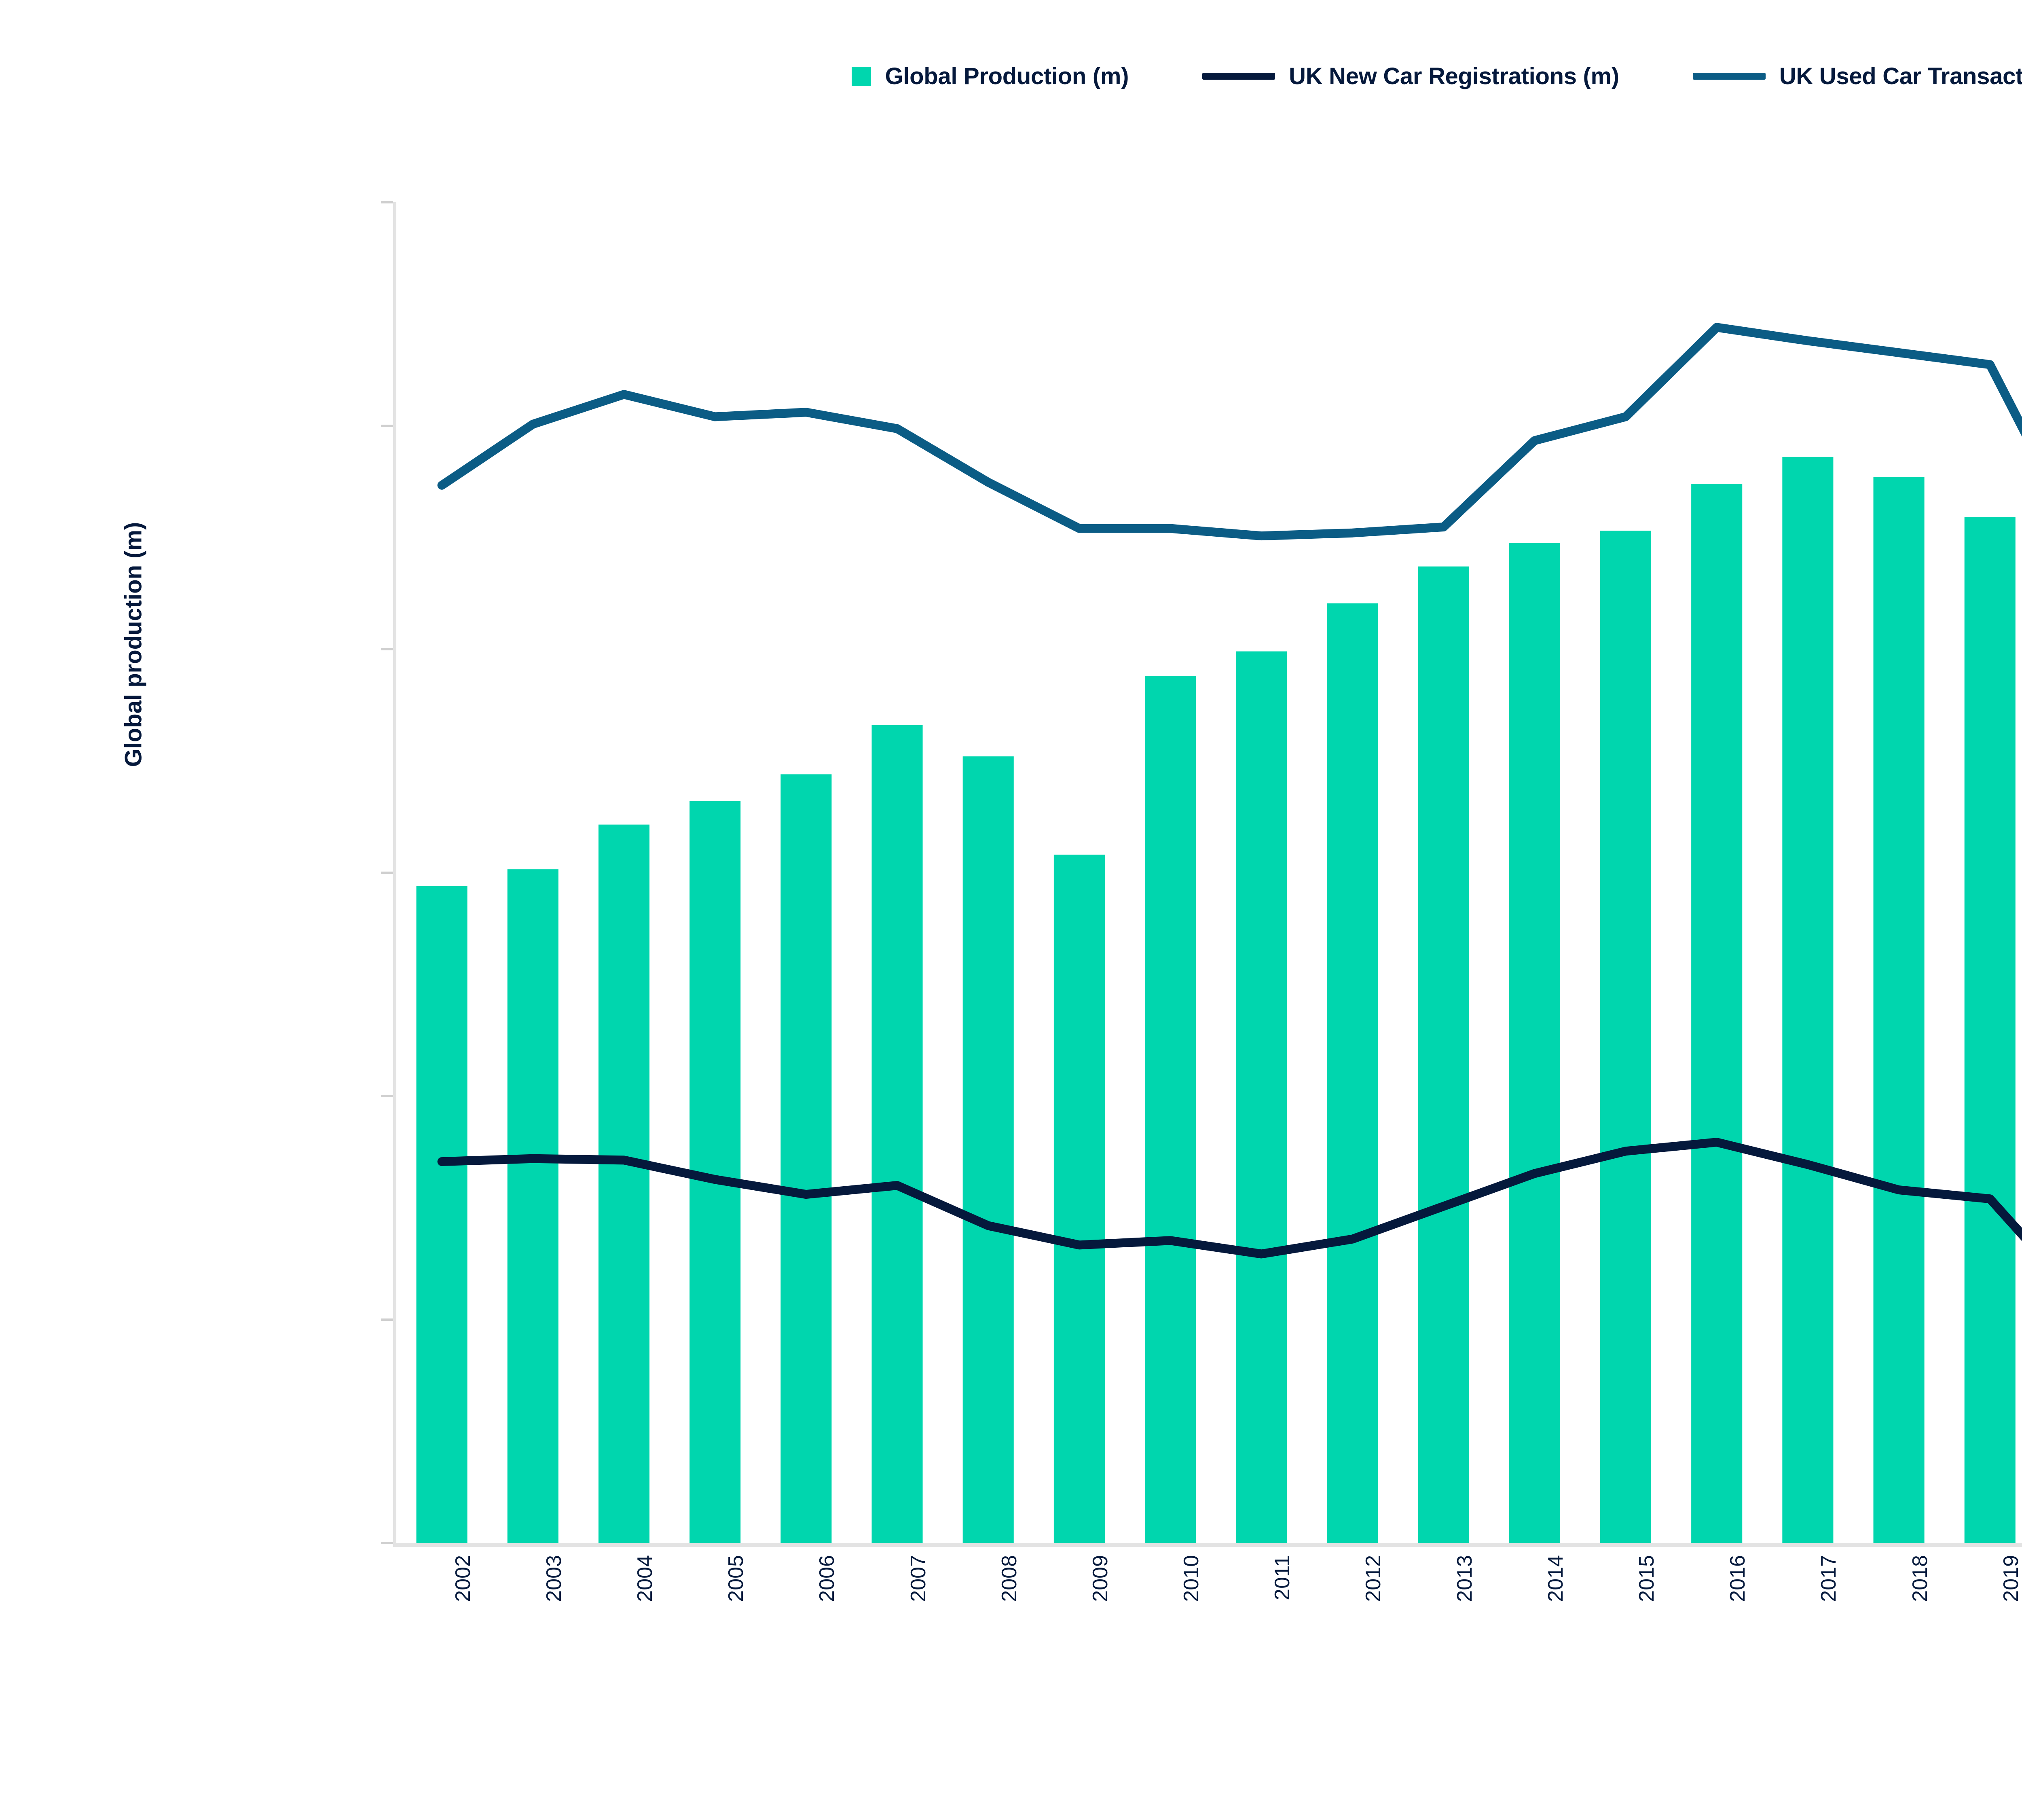  What do you see at coordinates (1646, 1578) in the screenshot?
I see `x-axis-tick-label: 2015` at bounding box center [1646, 1578].